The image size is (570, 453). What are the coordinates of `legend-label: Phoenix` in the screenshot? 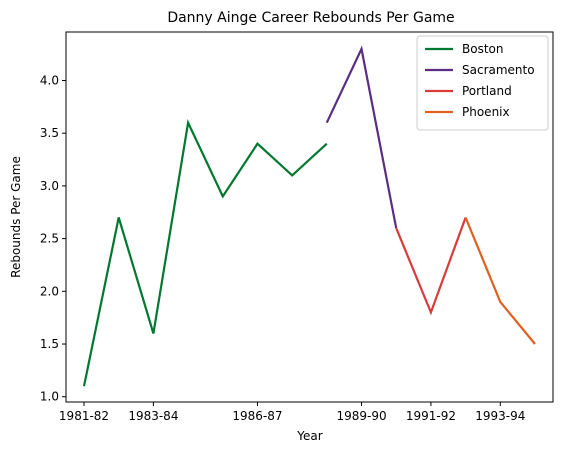 It's located at (486, 112).